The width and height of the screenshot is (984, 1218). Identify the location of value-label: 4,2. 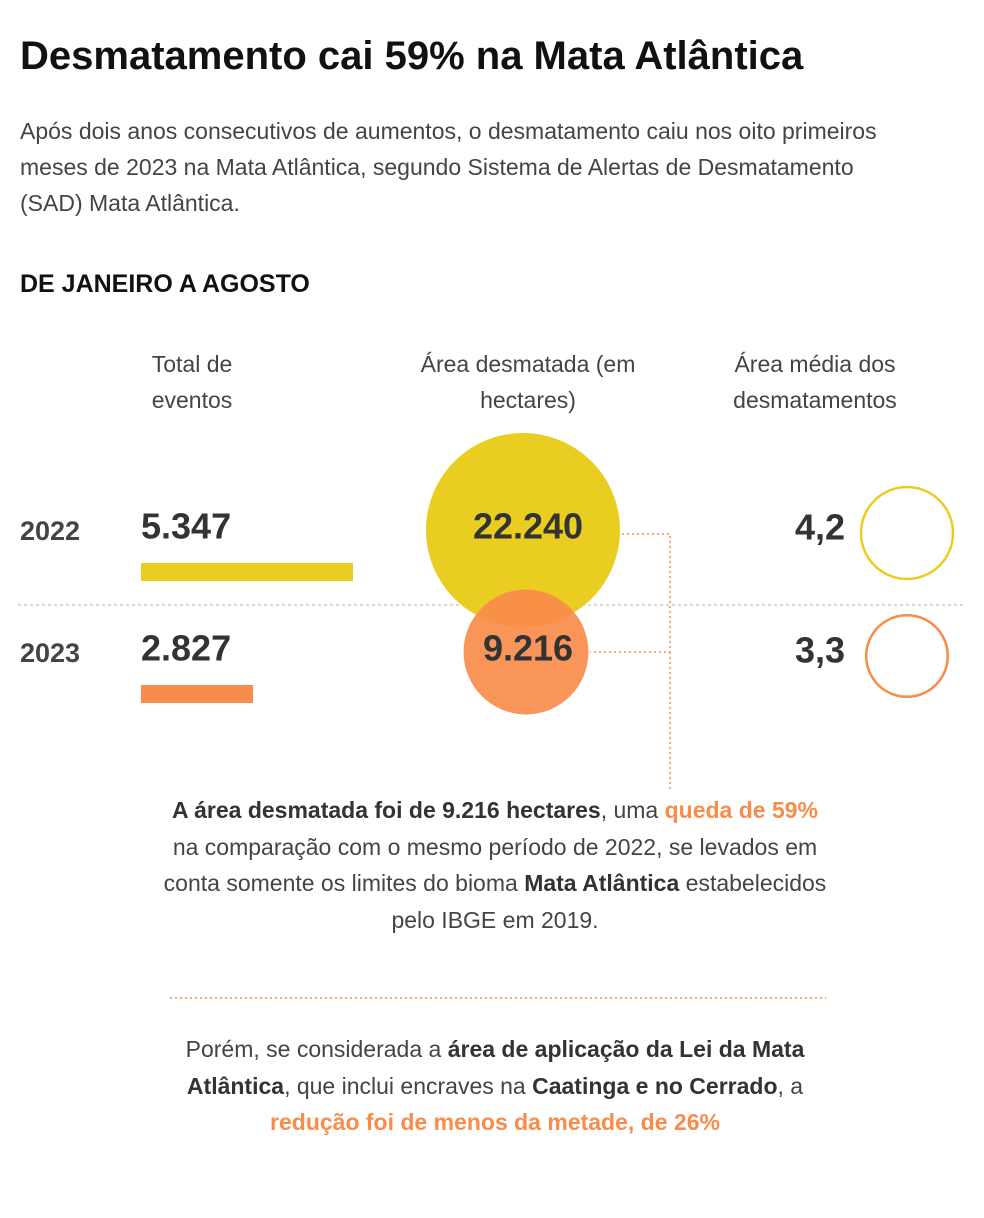
(820, 527).